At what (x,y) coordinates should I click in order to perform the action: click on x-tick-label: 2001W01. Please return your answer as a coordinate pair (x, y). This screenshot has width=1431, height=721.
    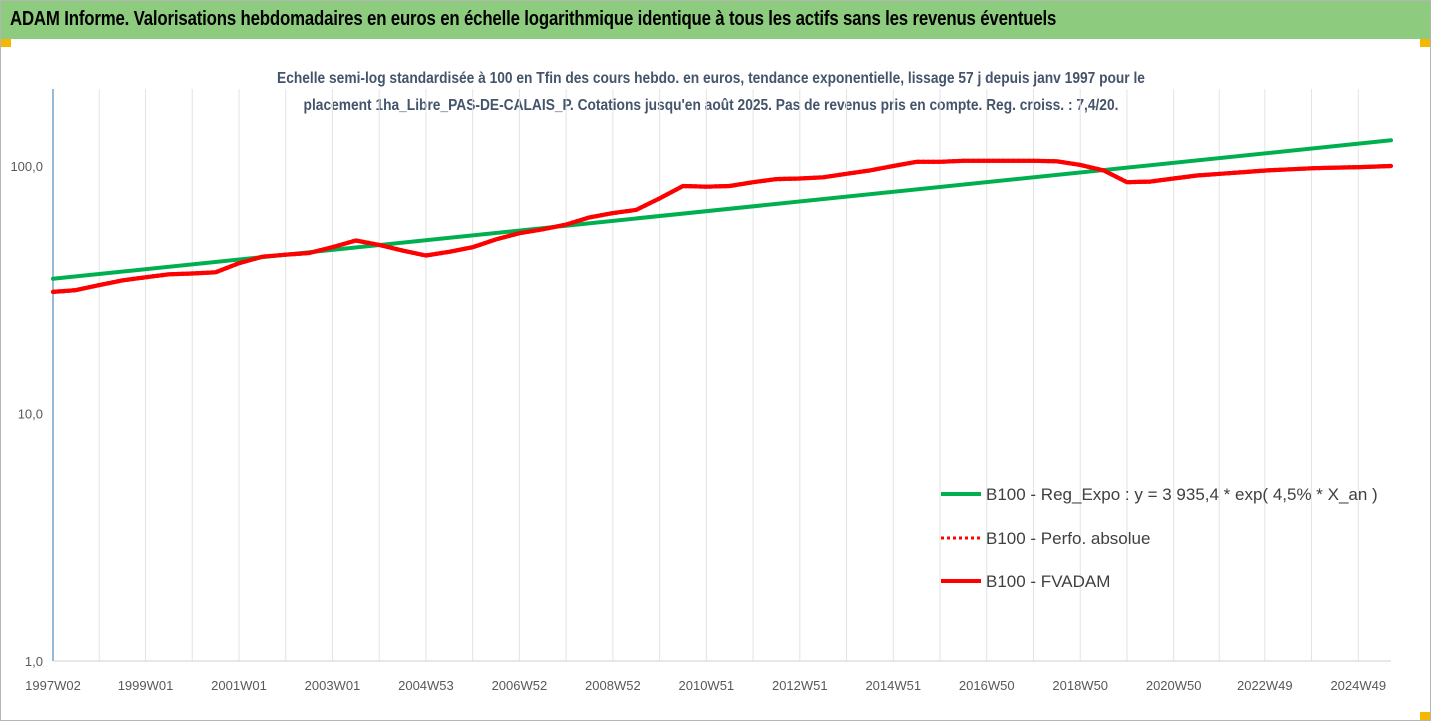
    Looking at the image, I should click on (239, 685).